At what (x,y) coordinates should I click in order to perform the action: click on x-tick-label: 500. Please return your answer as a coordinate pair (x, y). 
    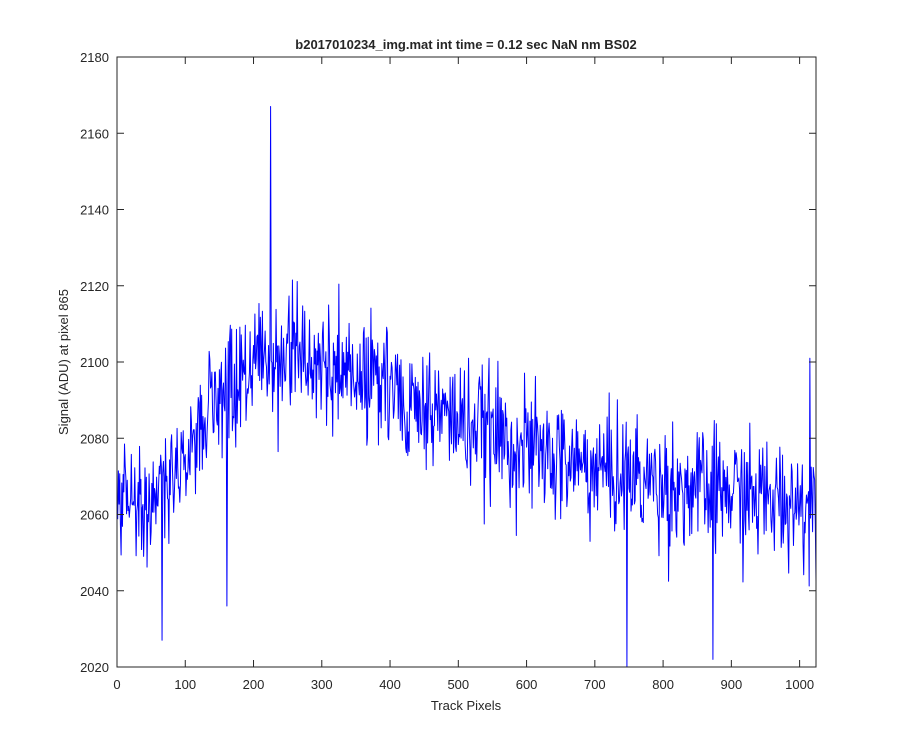
    Looking at the image, I should click on (458, 684).